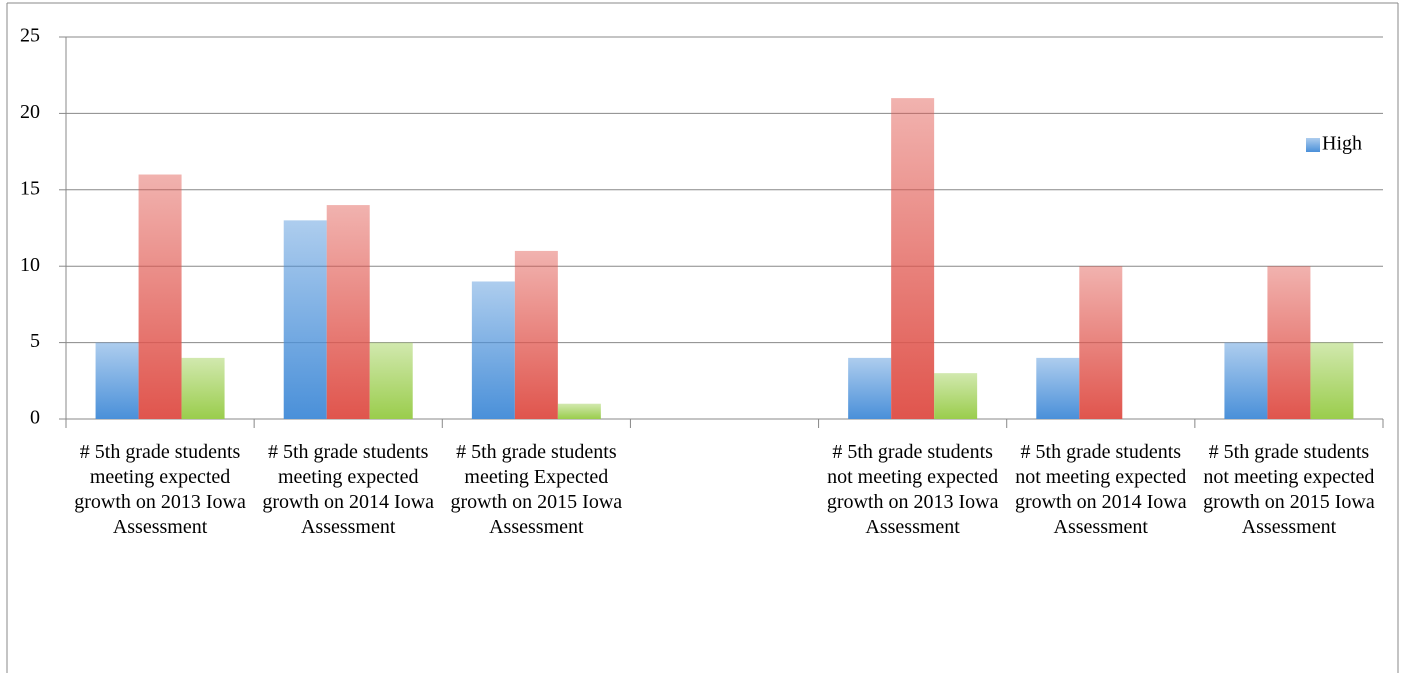 This screenshot has height=673, width=1405. I want to click on legend-swatch, so click(1313, 145).